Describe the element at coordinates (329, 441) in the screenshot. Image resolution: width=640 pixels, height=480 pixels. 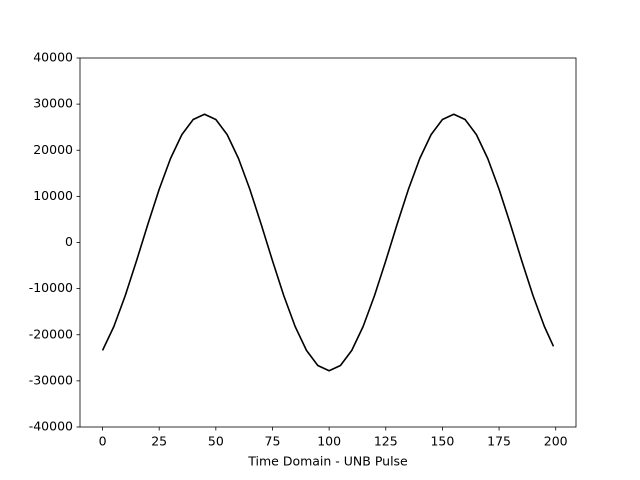
I see `x-tick-label: 100` at that location.